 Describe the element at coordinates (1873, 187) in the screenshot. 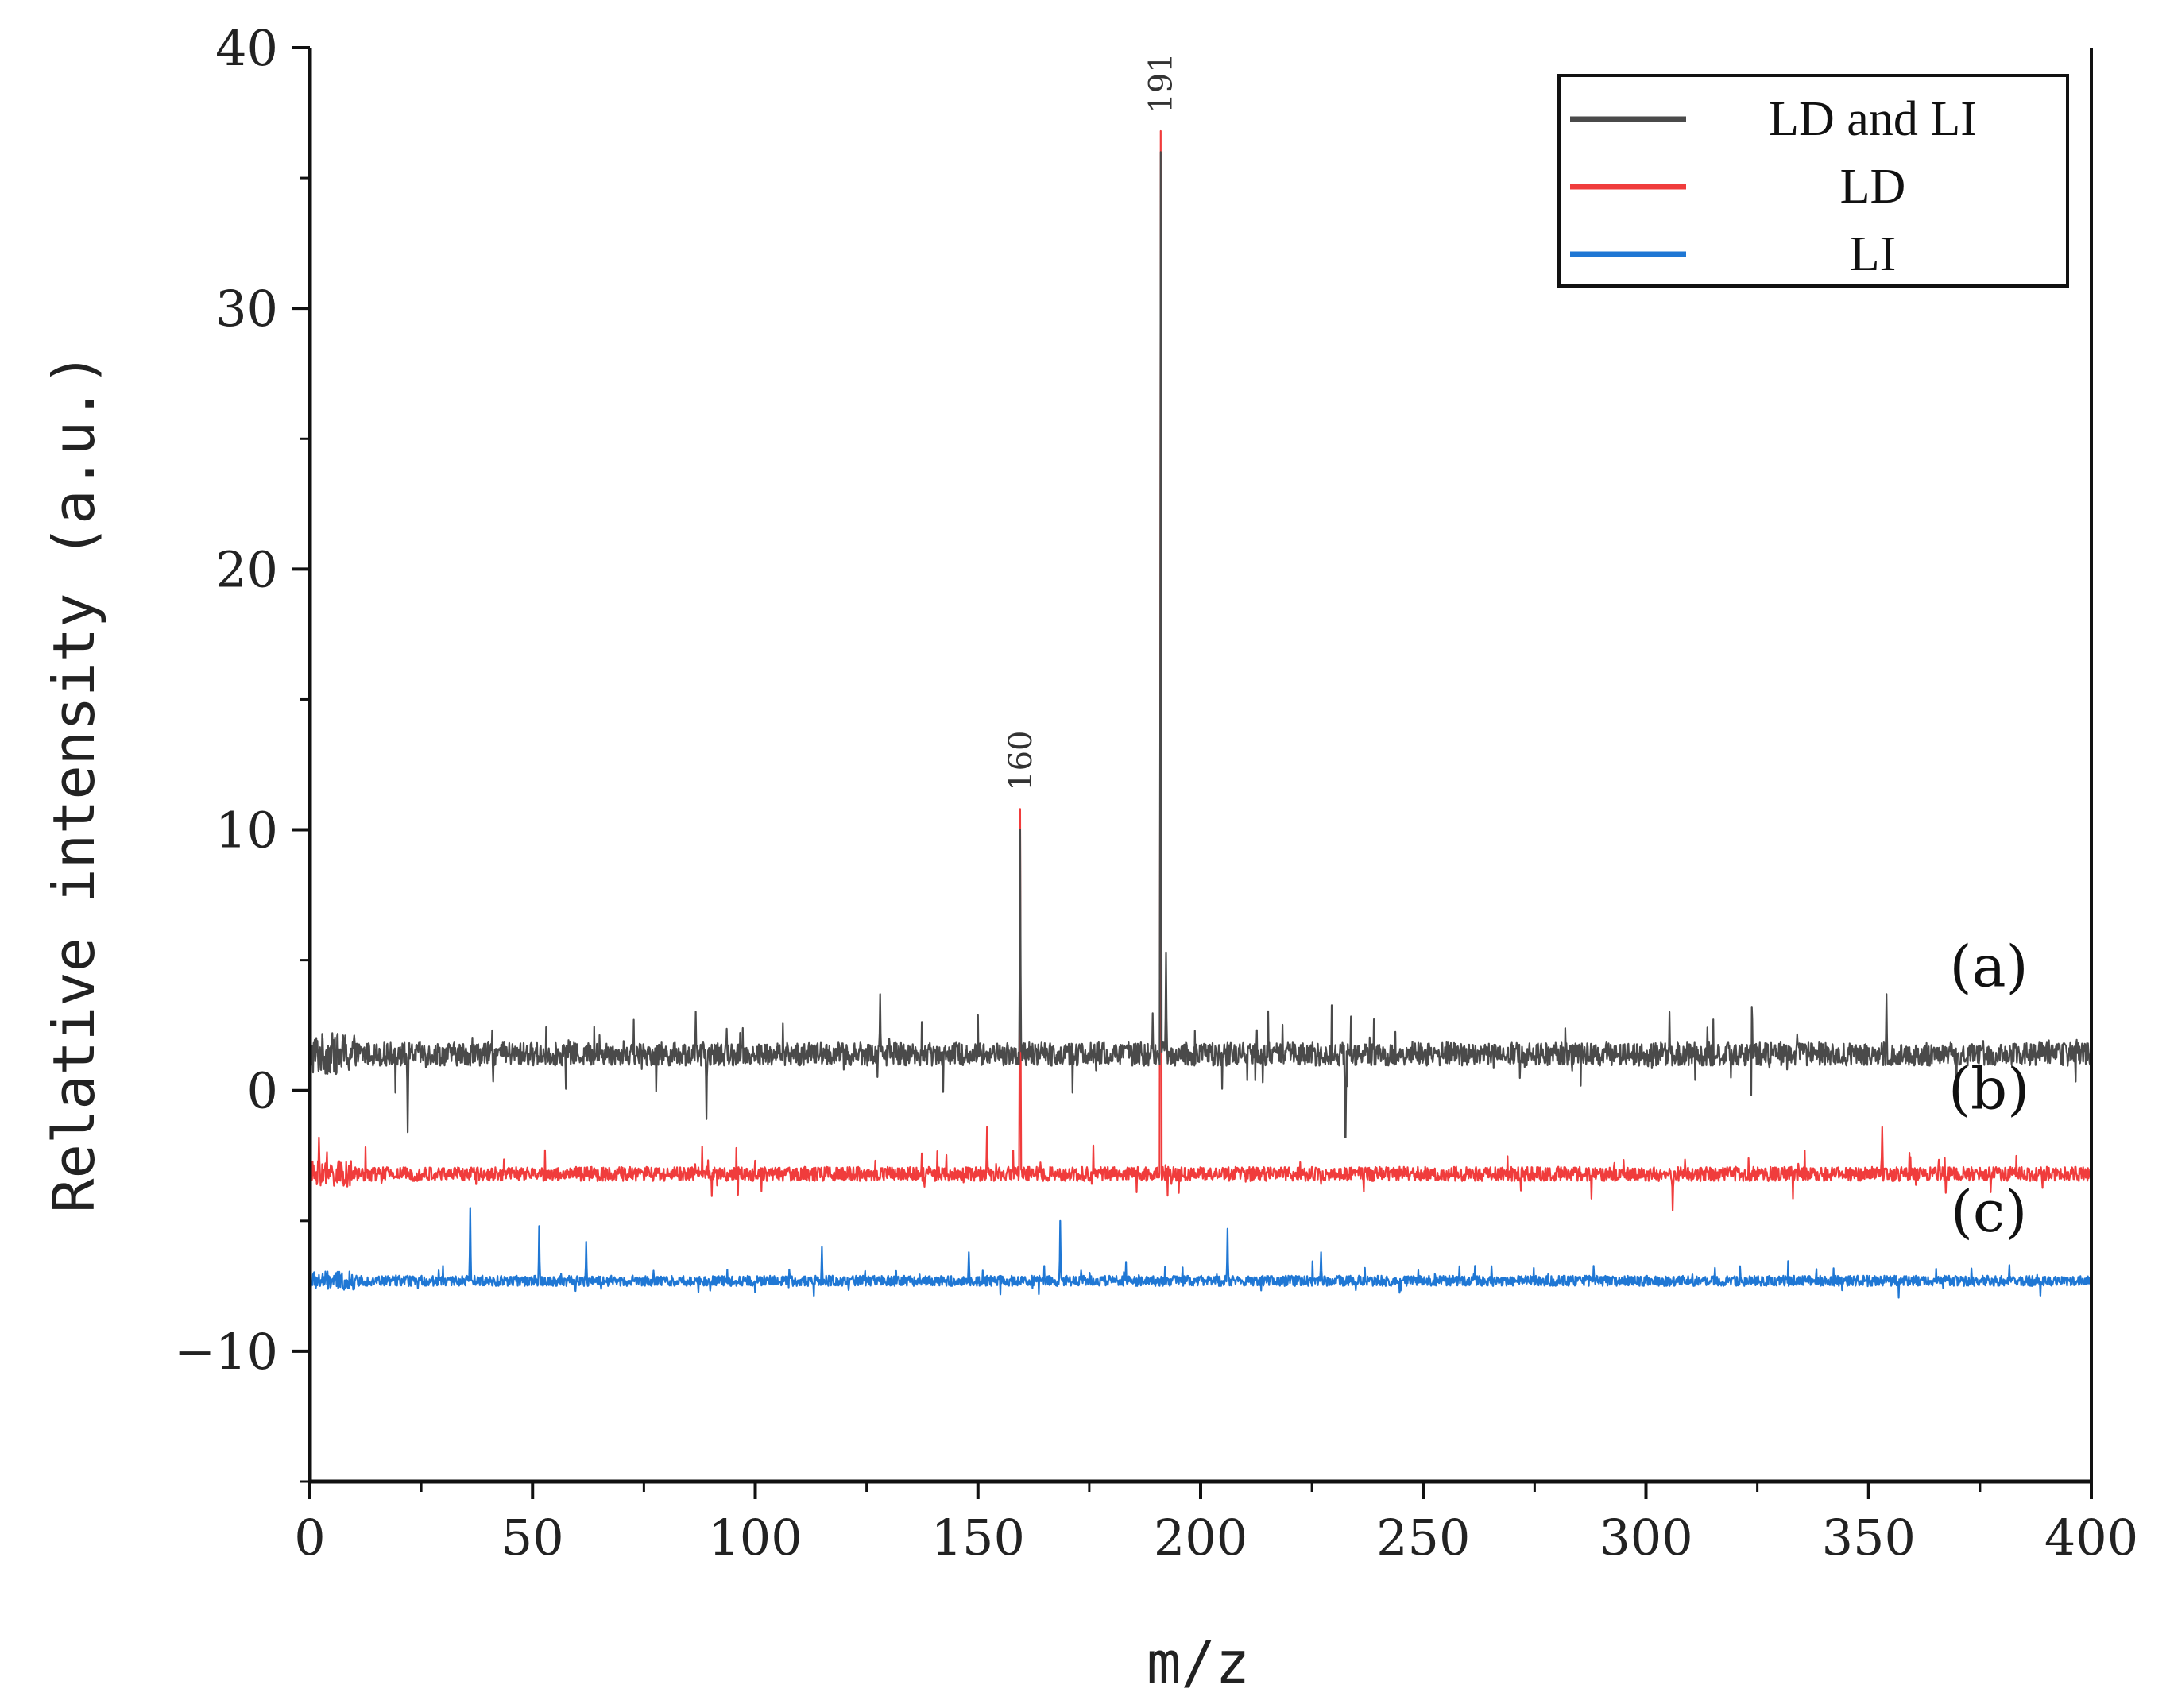

I see `legend-label: LD` at that location.